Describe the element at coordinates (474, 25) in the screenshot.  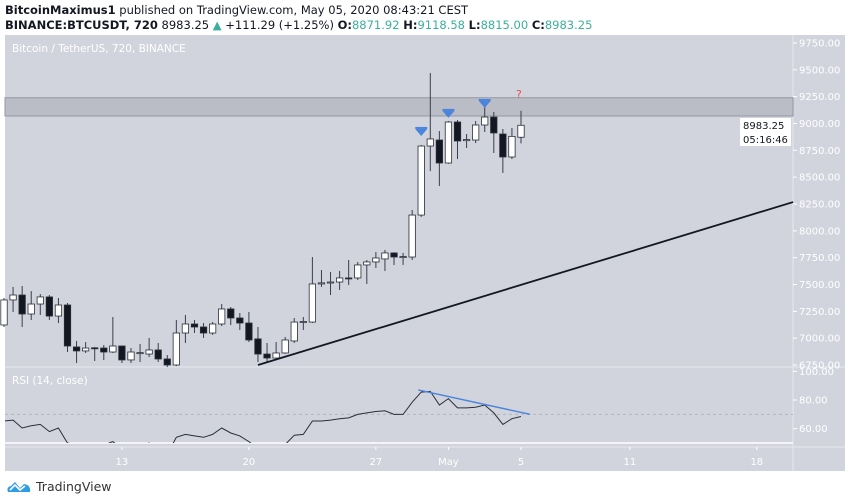
I see `low-label: L:` at that location.